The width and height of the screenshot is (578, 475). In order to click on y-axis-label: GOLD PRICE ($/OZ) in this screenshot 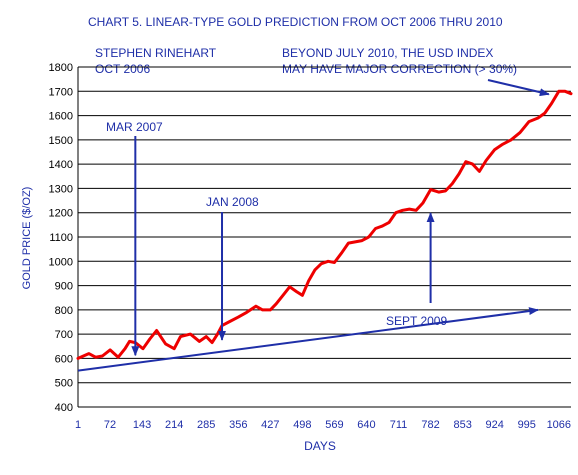, I will do `click(27, 238)`.